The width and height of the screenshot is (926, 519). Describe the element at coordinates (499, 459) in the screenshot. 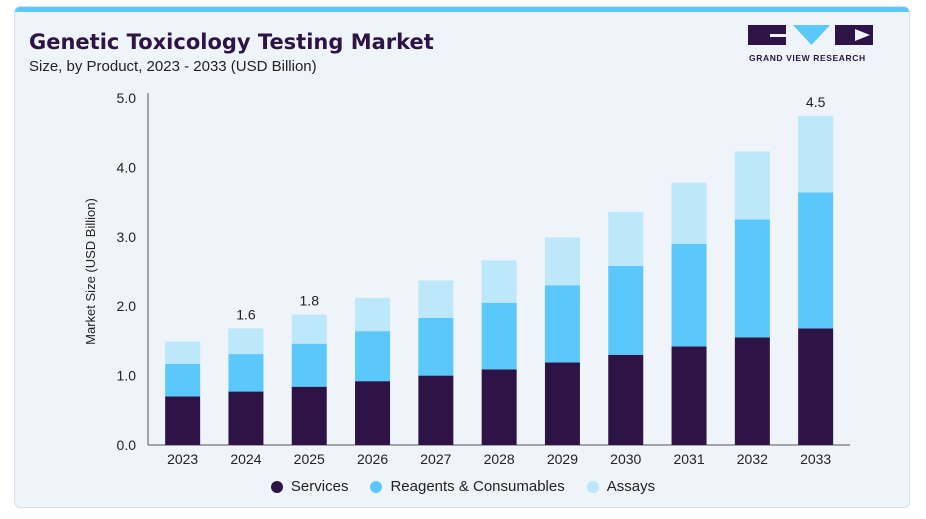

I see `x-tick-label: 2028` at that location.